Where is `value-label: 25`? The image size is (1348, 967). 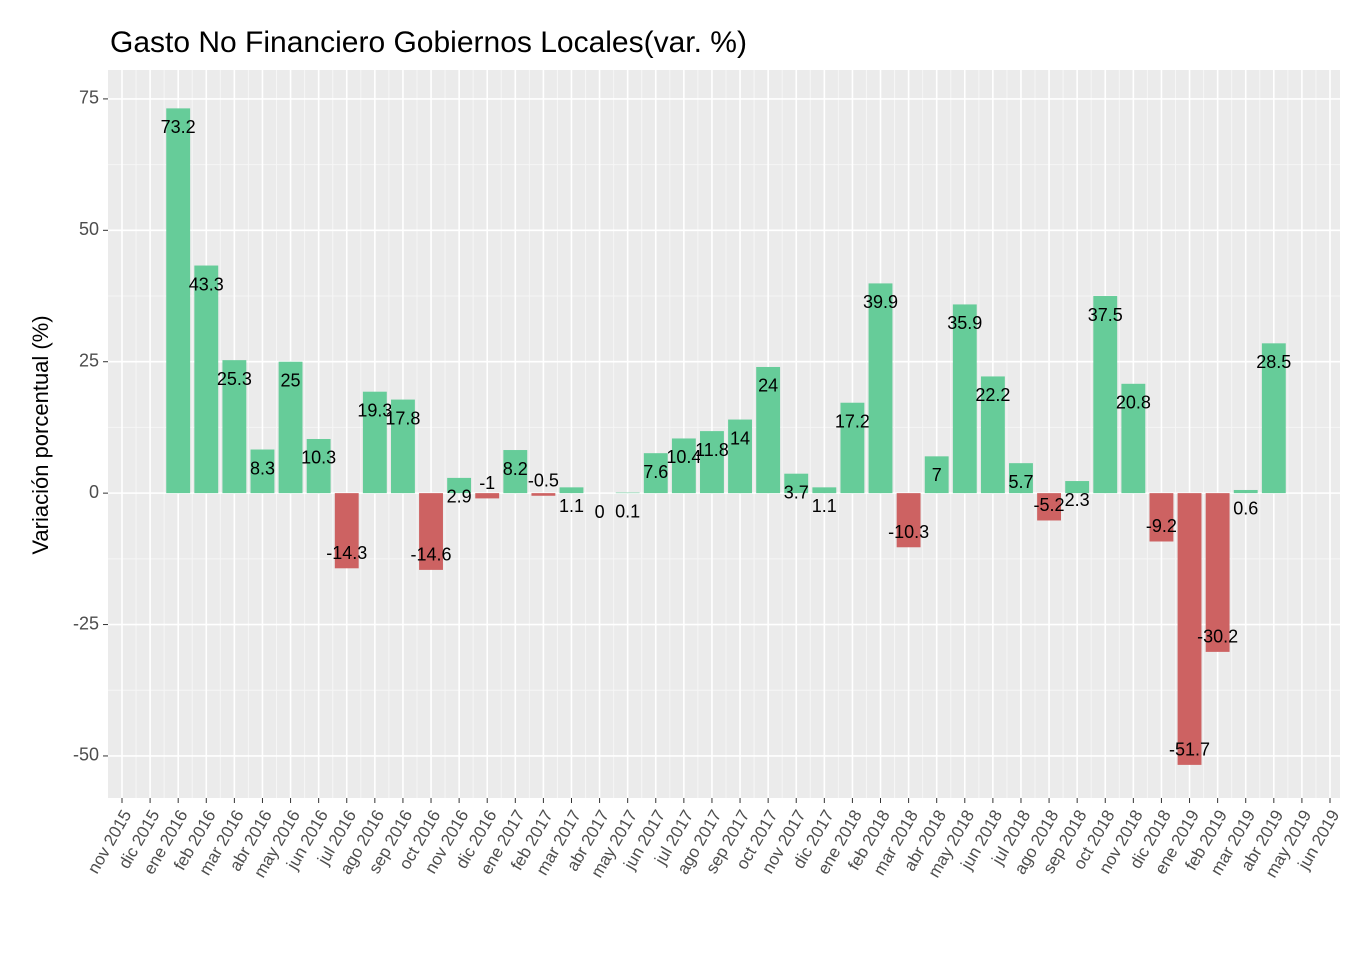
value-label: 25 is located at coordinates (291, 380).